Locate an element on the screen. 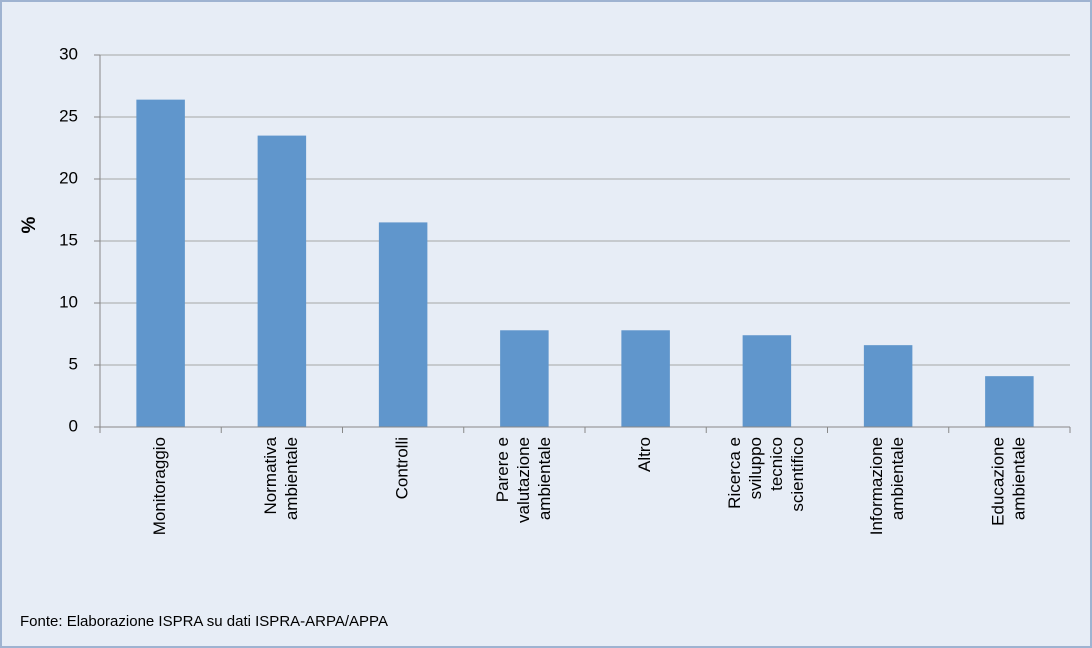  y-tick-label: 10 is located at coordinates (68, 301).